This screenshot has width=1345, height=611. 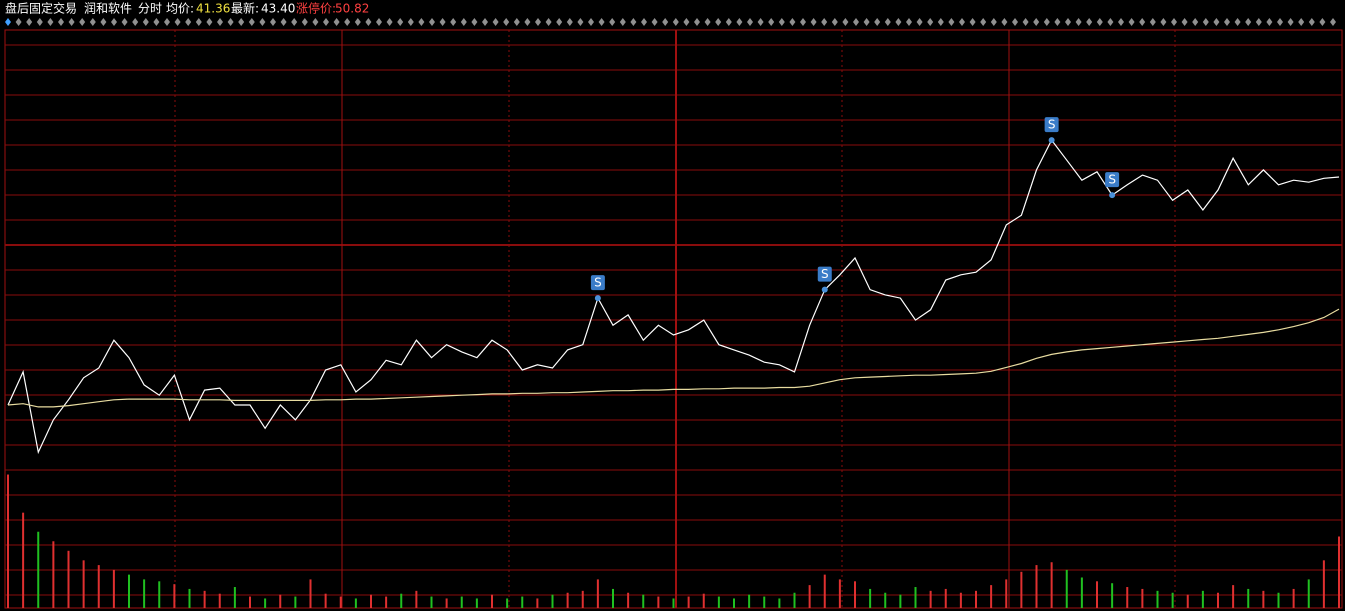 What do you see at coordinates (41, 8) in the screenshot?
I see `title: 盘后固定交易` at bounding box center [41, 8].